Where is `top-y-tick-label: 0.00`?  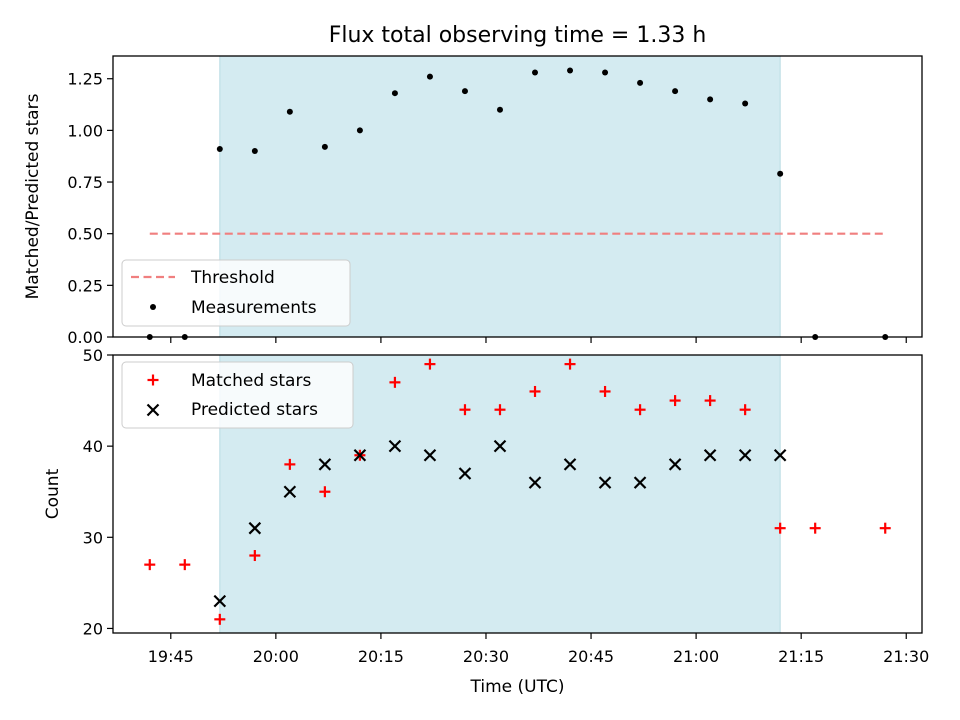
top-y-tick-label: 0.00 is located at coordinates (85, 337).